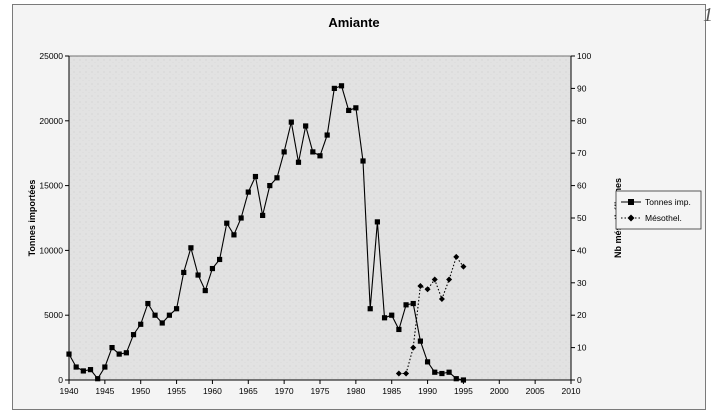 This screenshot has width=717, height=417. I want to click on y-right-tick-label: 10, so click(582, 348).